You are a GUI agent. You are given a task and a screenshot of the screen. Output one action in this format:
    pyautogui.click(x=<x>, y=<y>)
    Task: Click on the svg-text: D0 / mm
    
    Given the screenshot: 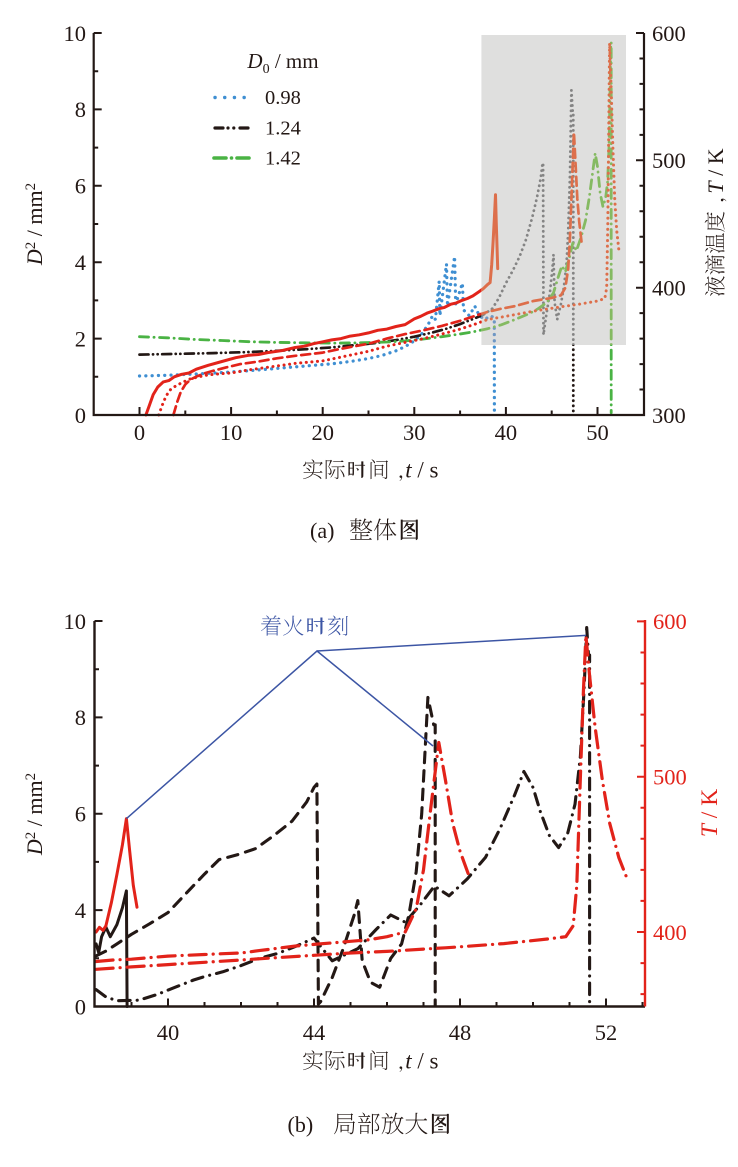 What is the action you would take?
    pyautogui.click(x=282, y=63)
    